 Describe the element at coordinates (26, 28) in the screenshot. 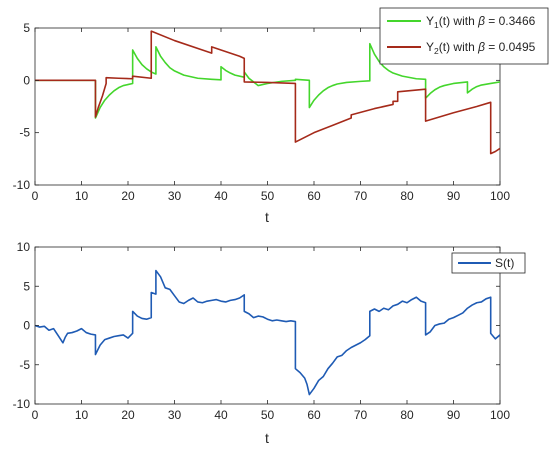

I see `top-y-tick-label: 5` at that location.